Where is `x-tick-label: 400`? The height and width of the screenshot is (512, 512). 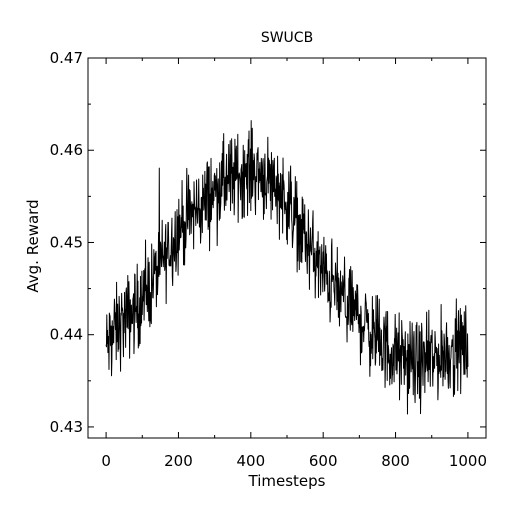
x-tick-label: 400 is located at coordinates (250, 461).